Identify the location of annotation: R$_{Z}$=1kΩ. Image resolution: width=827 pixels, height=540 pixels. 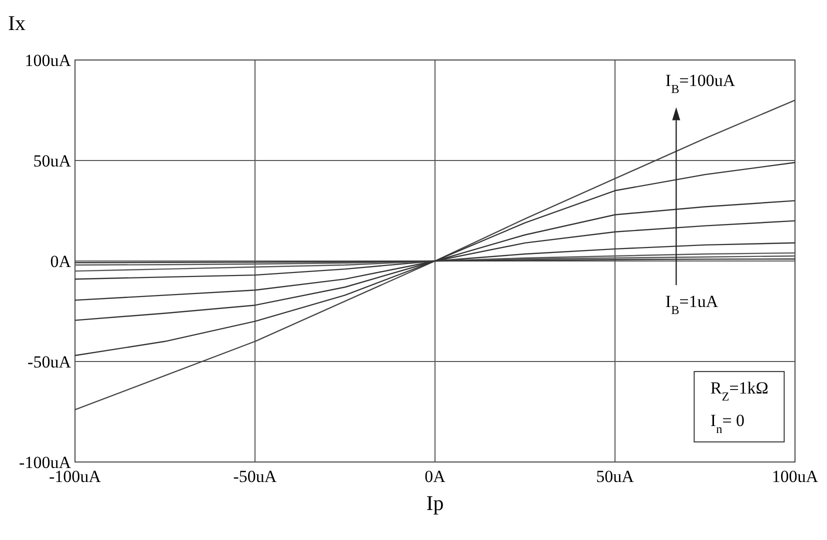
(739, 391).